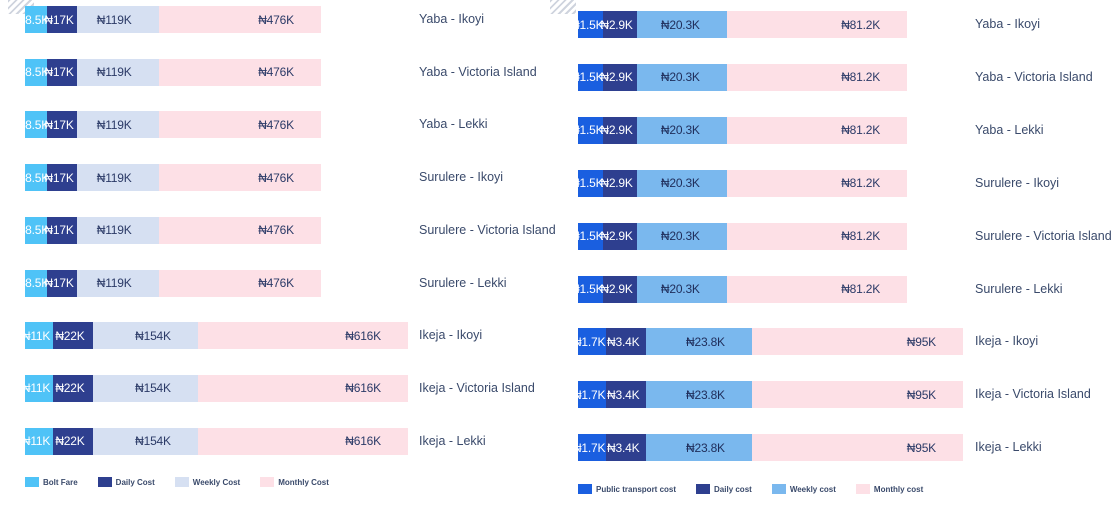  I want to click on route-label: Yaba - Ikoyi, so click(1008, 24).